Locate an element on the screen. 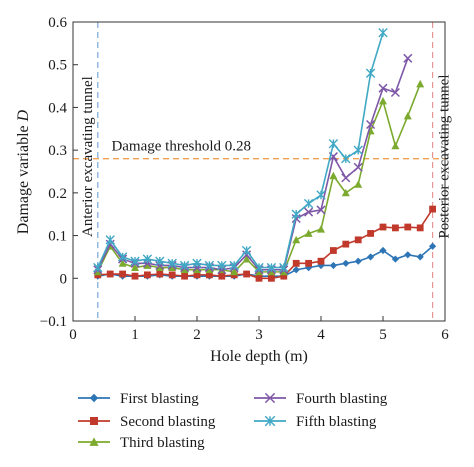 This screenshot has height=467, width=474. y-tick-label: 0 is located at coordinates (64, 279).